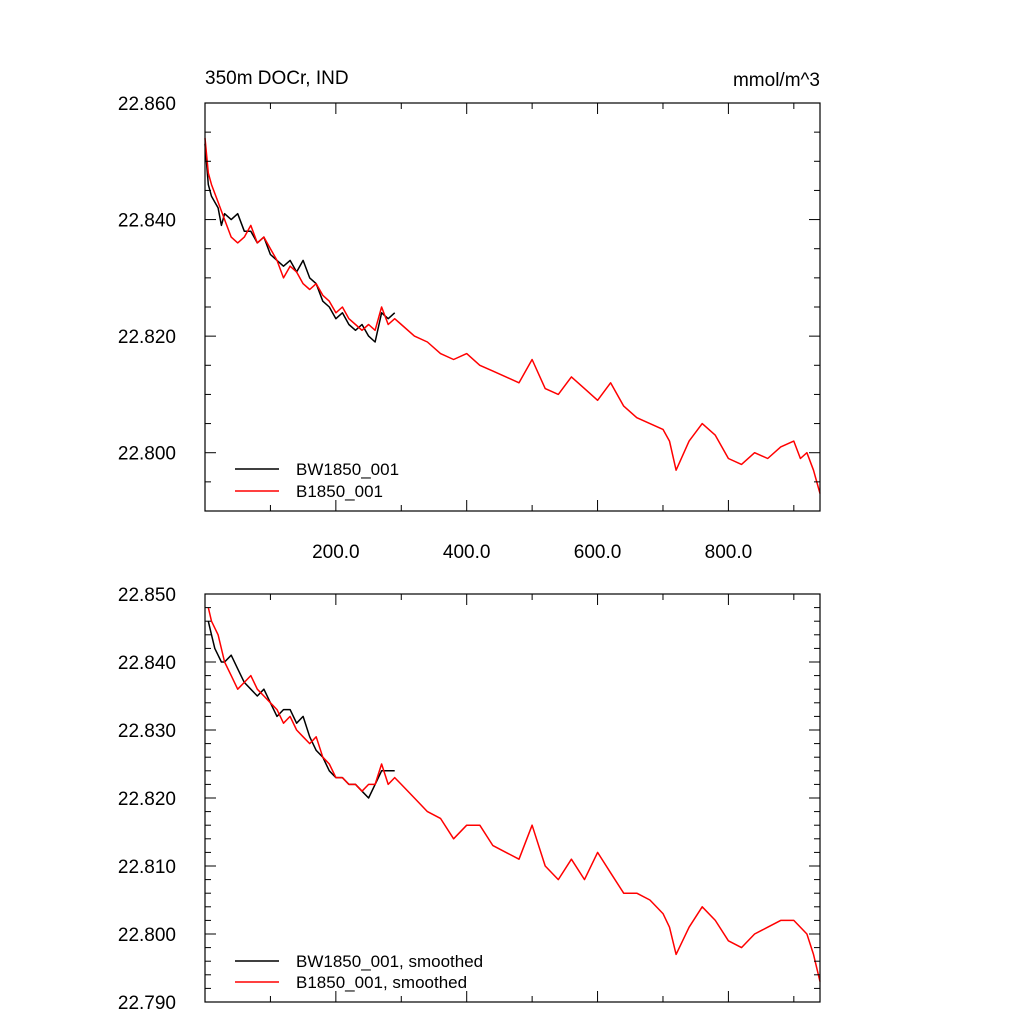 The width and height of the screenshot is (1024, 1029). Describe the element at coordinates (532, 552) in the screenshot. I see `top-x-tick-labels: 200.0 400.0 600.0 800.0` at that location.